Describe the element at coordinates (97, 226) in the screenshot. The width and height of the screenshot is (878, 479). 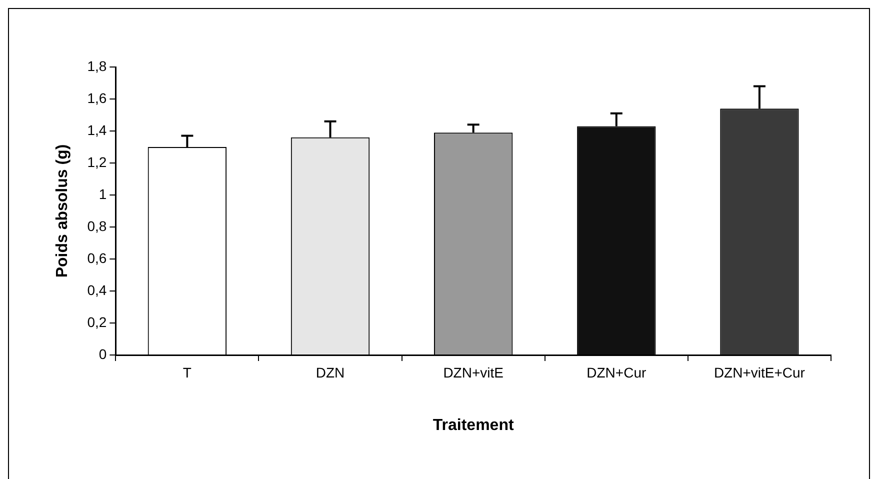
I see `y-tick-label: 0,8` at that location.